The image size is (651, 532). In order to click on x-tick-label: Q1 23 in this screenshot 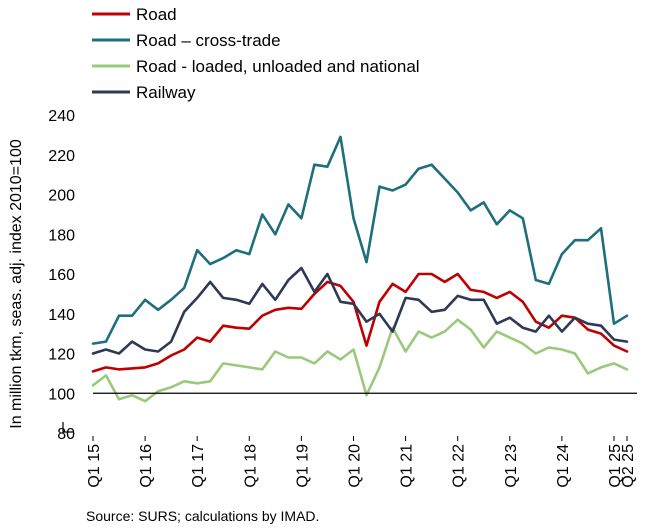, I will do `click(511, 466)`.